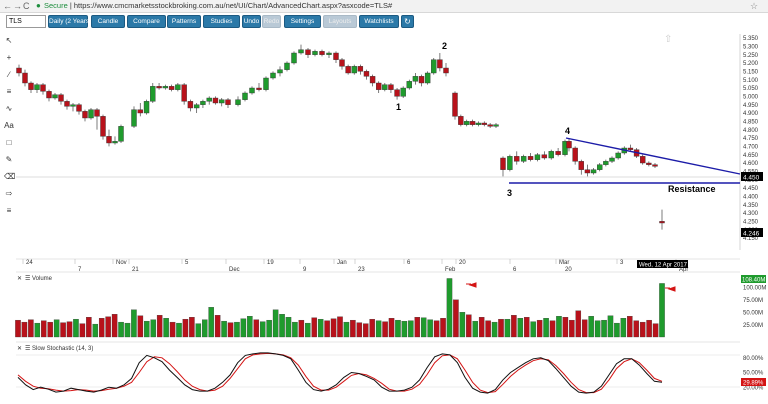 Image resolution: width=768 pixels, height=404 pixels. What do you see at coordinates (9, 142) in the screenshot?
I see `rectangle-tool-icon: □` at bounding box center [9, 142].